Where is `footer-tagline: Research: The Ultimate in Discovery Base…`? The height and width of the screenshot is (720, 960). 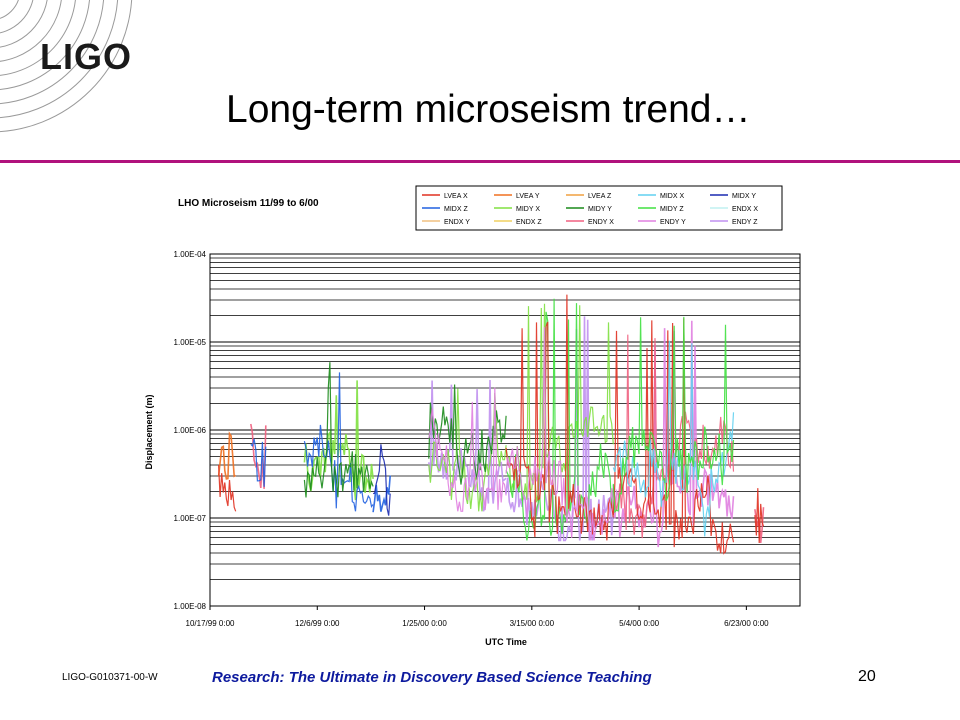
footer-tagline: Research: The Ultimate in Discovery Base… is located at coordinates (432, 677).